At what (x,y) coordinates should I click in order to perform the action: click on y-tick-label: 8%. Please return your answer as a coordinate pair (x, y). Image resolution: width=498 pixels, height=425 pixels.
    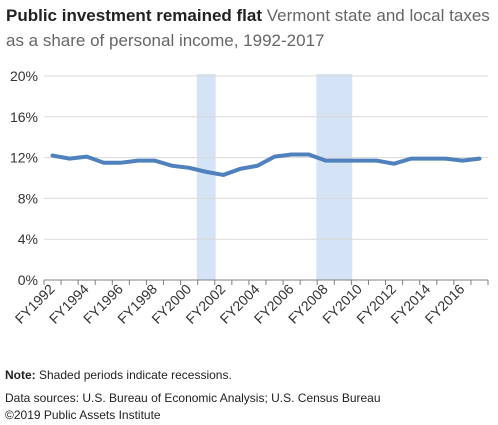
    Looking at the image, I should click on (28, 198).